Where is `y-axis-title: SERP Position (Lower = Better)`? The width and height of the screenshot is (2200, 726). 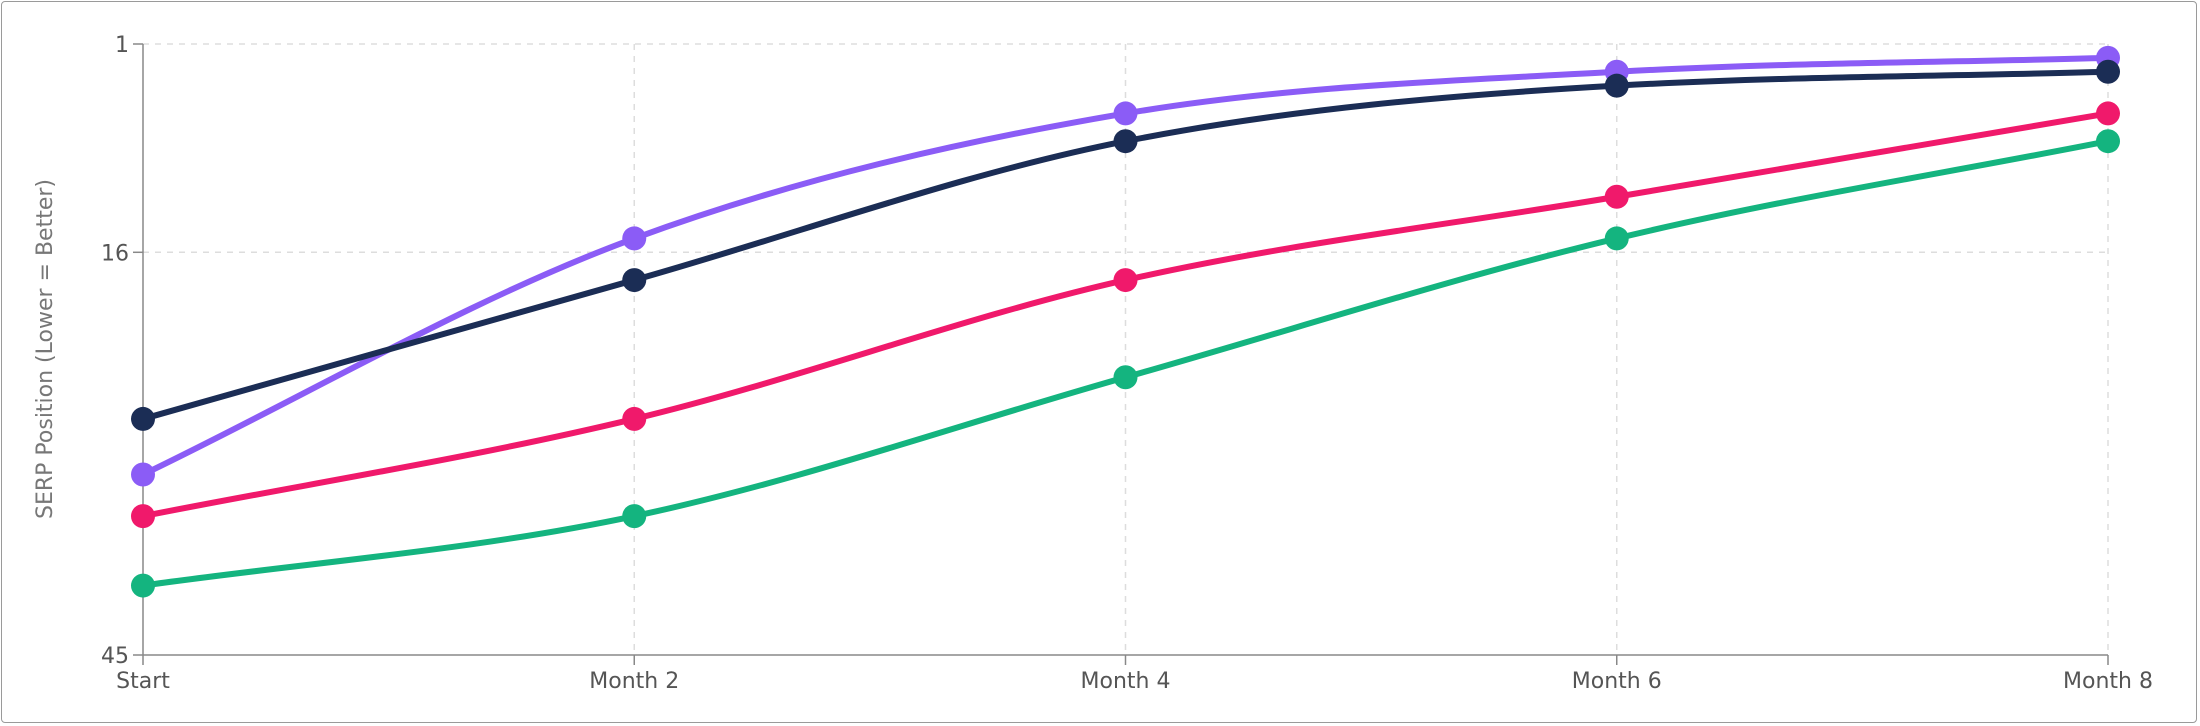 y-axis-title: SERP Position (Lower = Better) is located at coordinates (45, 349).